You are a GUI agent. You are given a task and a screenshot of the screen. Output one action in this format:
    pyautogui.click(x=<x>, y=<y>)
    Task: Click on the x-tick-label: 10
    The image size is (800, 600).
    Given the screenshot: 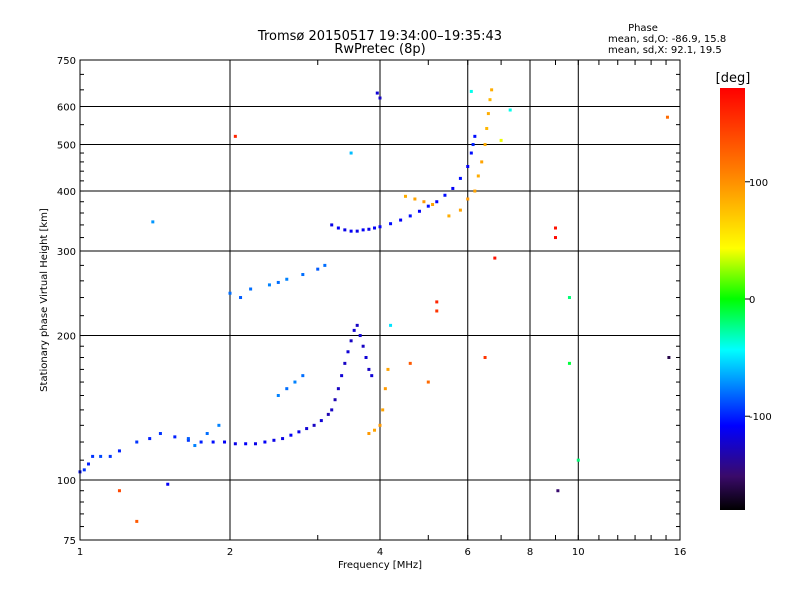 What is the action you would take?
    pyautogui.click(x=578, y=552)
    